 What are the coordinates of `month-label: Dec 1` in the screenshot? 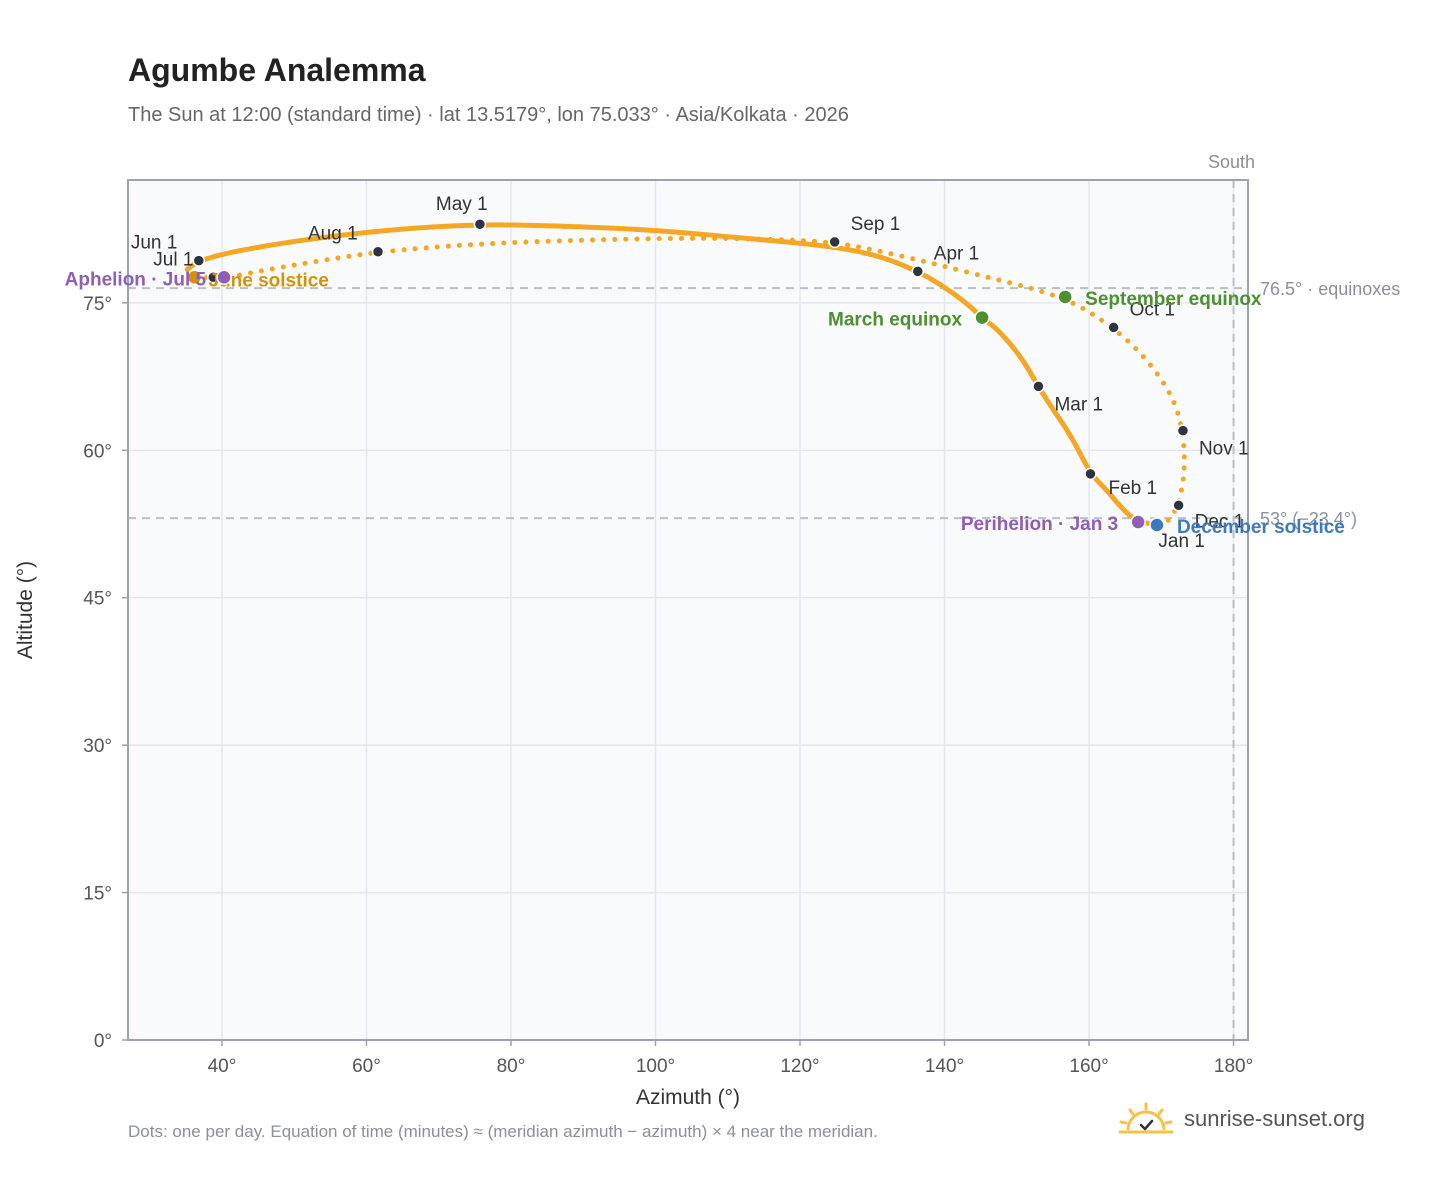 It's located at (1220, 521).